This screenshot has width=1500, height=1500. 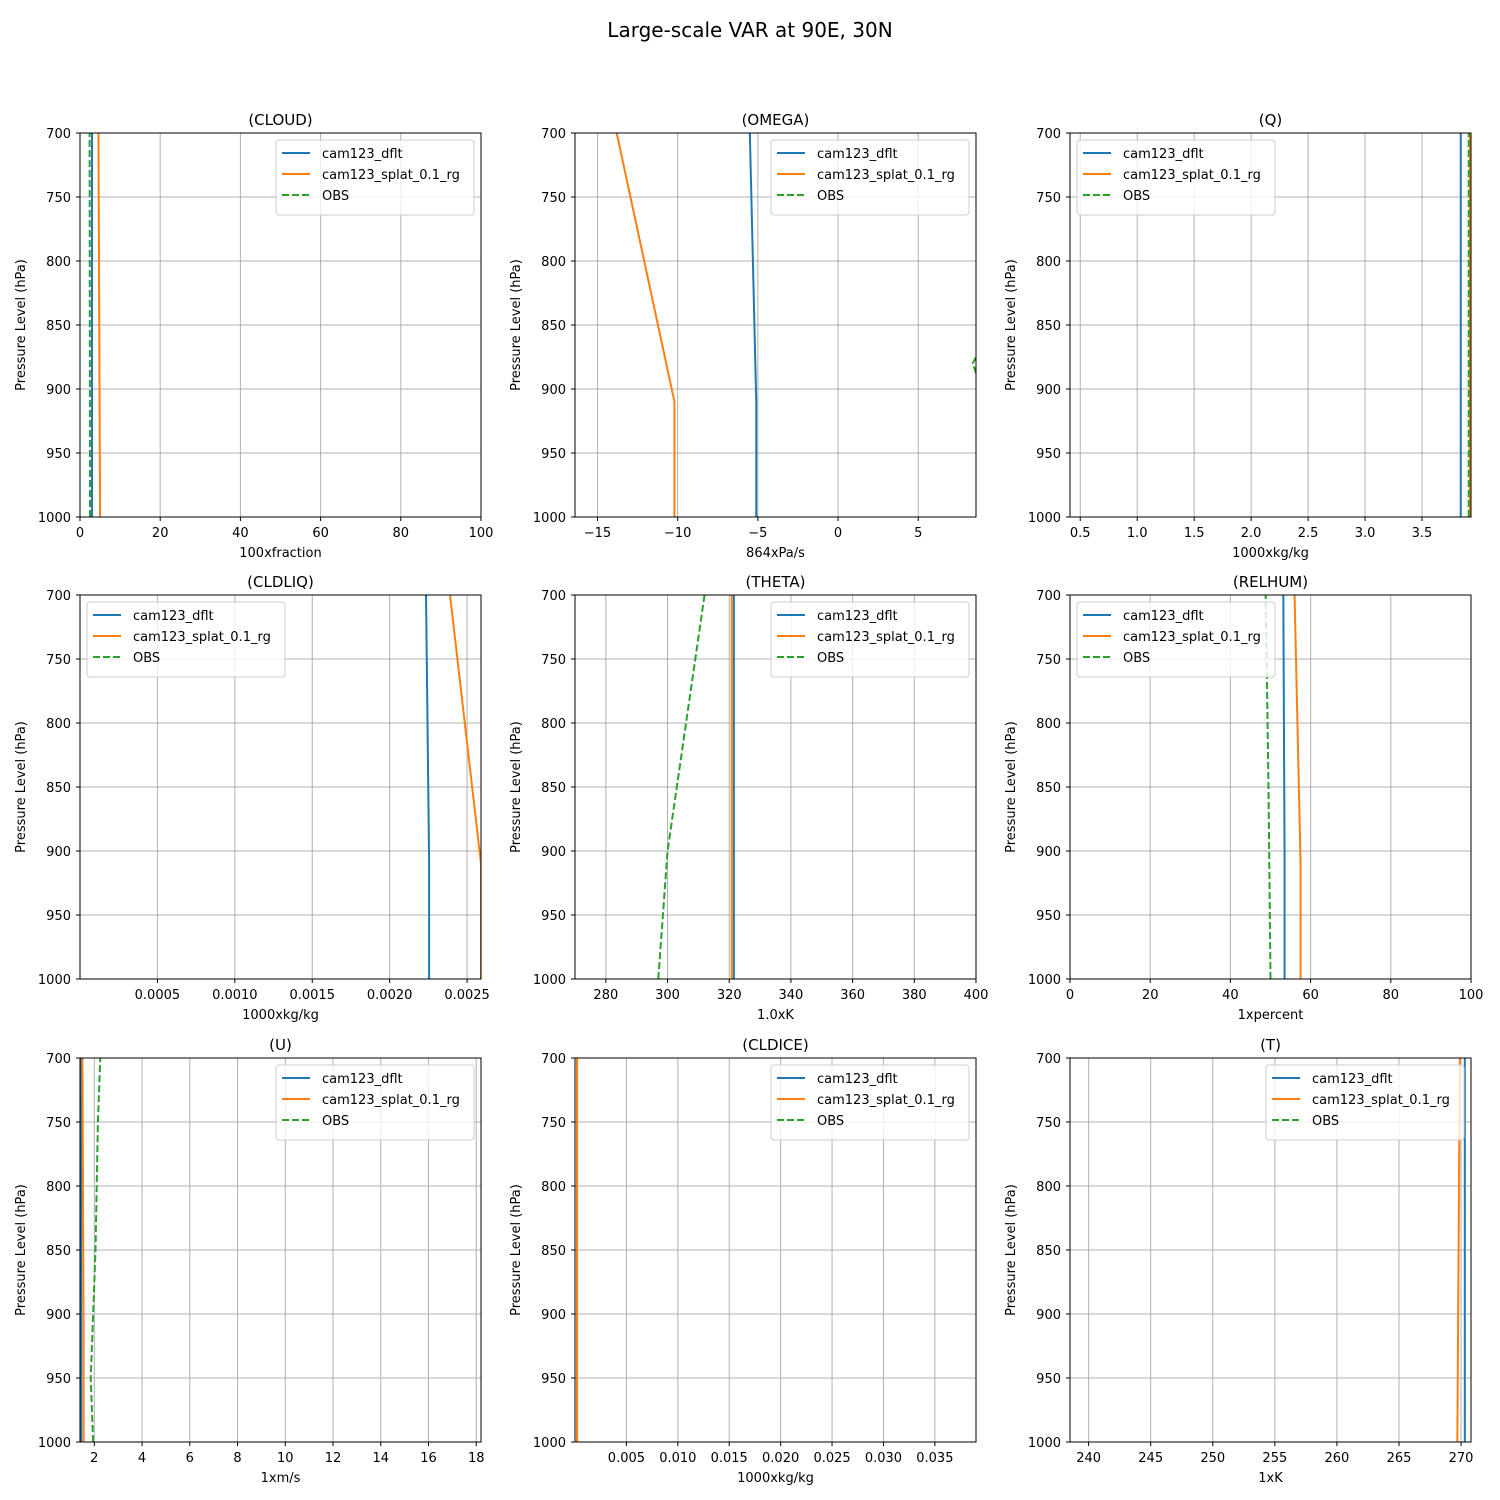 I want to click on panel-title: (THETA), so click(x=776, y=582).